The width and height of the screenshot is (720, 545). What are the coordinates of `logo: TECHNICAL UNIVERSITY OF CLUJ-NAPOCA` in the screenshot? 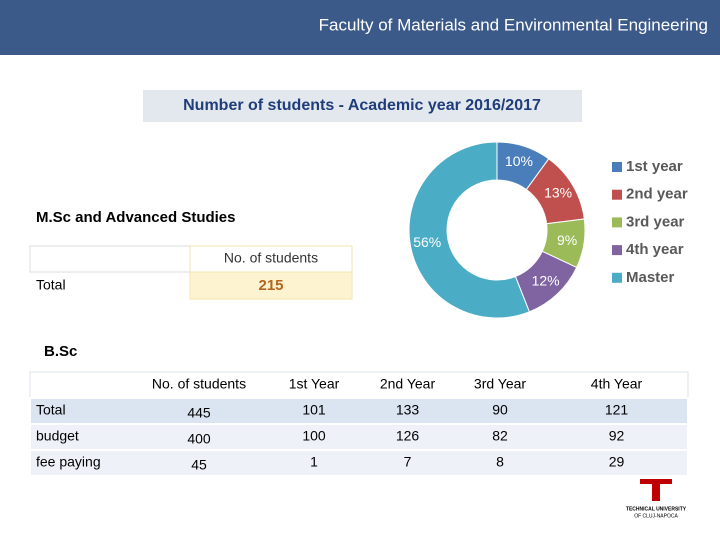 It's located at (656, 499).